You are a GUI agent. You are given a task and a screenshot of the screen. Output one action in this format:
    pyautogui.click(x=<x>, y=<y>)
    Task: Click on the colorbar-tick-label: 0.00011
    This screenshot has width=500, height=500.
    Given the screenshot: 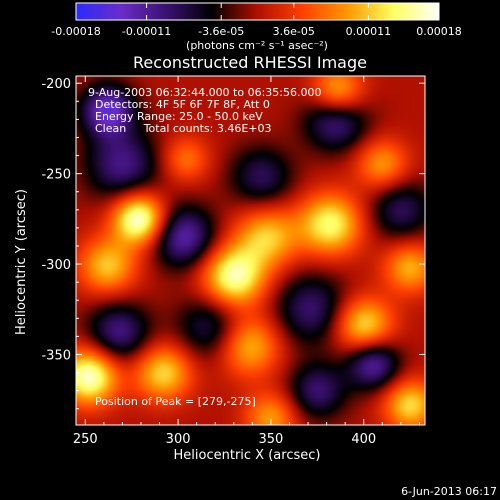 What is the action you would take?
    pyautogui.click(x=369, y=31)
    